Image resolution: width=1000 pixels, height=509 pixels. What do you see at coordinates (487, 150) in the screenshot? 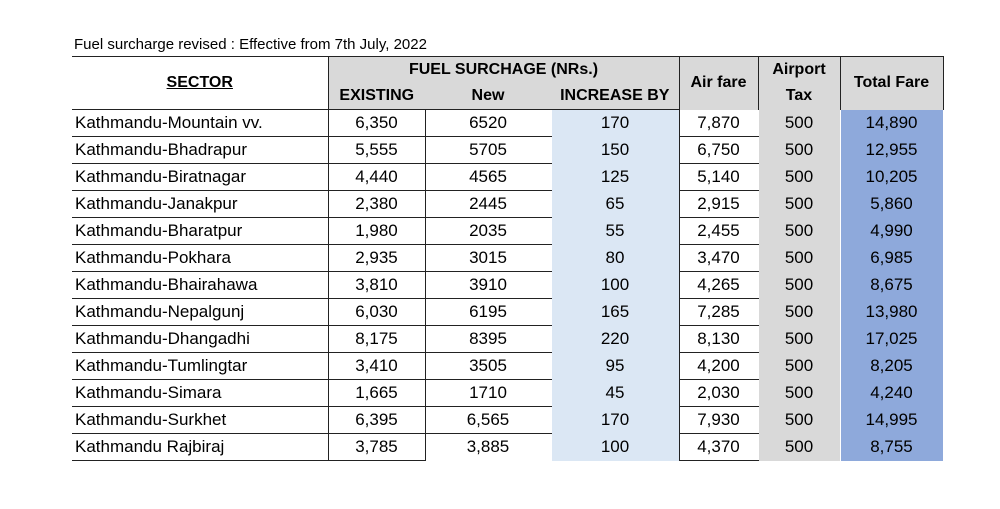
I see `new-cell: 5705` at bounding box center [487, 150].